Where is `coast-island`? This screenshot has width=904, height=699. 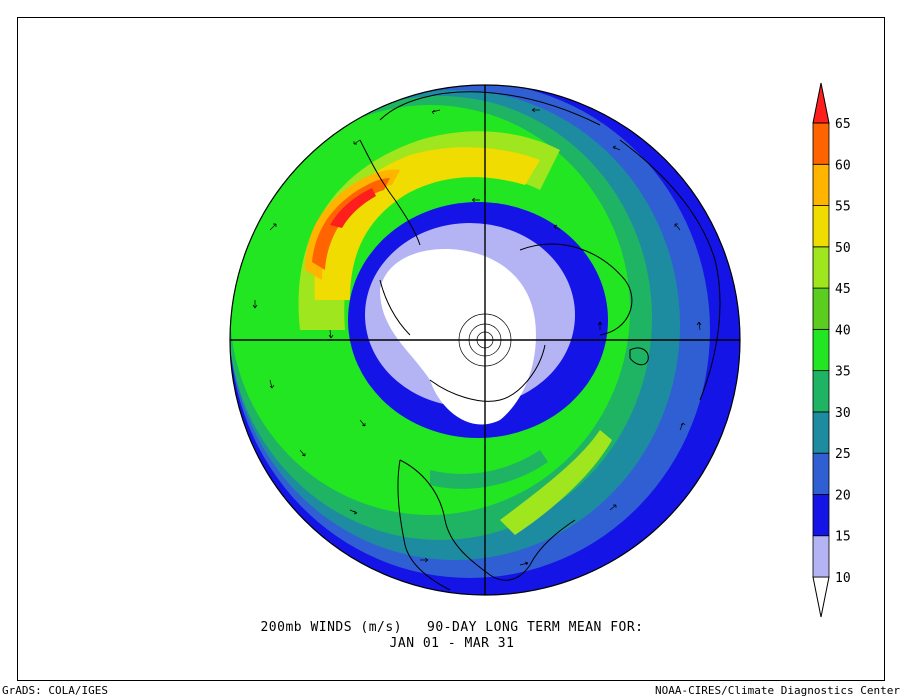
coast-island is located at coordinates (639, 356).